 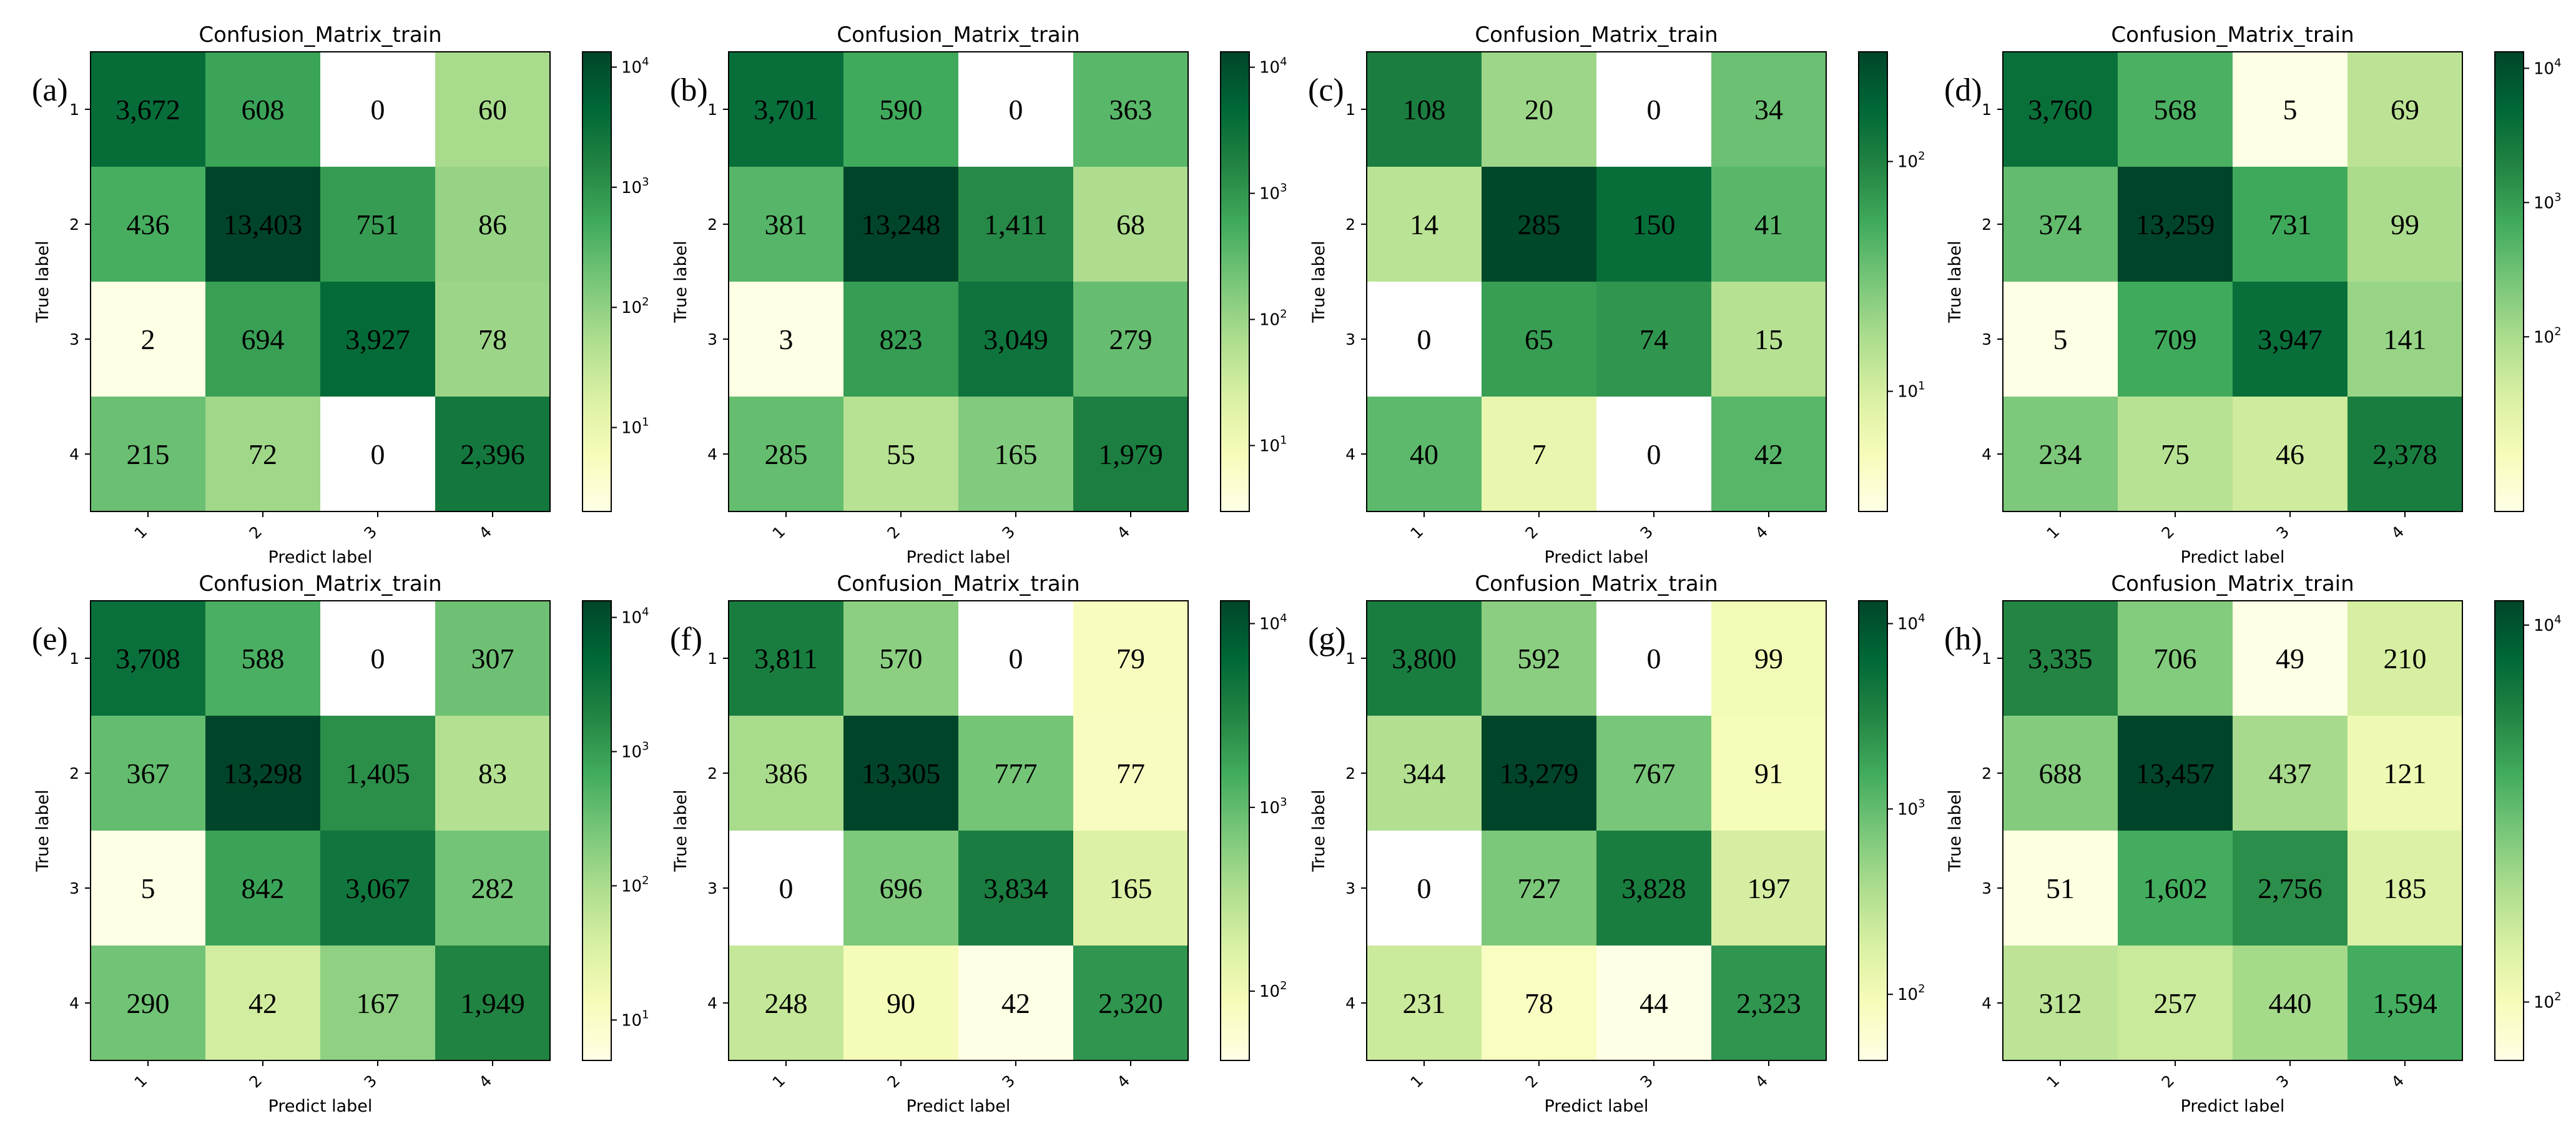 I want to click on cell-value-label: 290, so click(x=148, y=1003).